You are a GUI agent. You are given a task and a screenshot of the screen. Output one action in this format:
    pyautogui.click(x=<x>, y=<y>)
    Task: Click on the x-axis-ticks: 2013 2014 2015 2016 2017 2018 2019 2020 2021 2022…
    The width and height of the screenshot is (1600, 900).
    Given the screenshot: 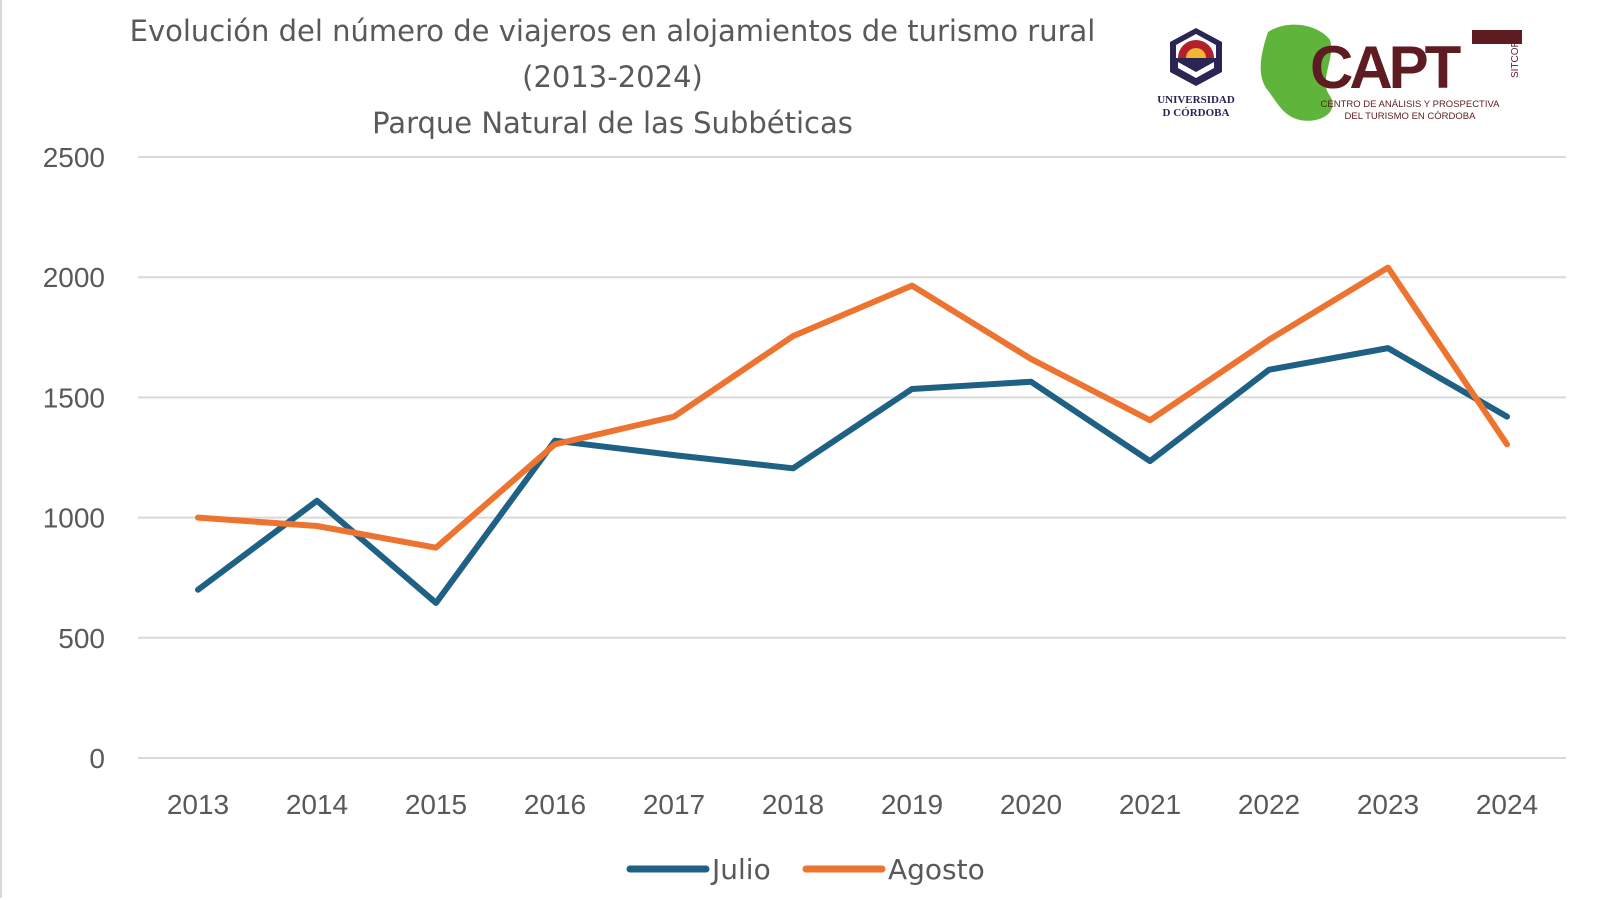 What is the action you would take?
    pyautogui.click(x=852, y=804)
    